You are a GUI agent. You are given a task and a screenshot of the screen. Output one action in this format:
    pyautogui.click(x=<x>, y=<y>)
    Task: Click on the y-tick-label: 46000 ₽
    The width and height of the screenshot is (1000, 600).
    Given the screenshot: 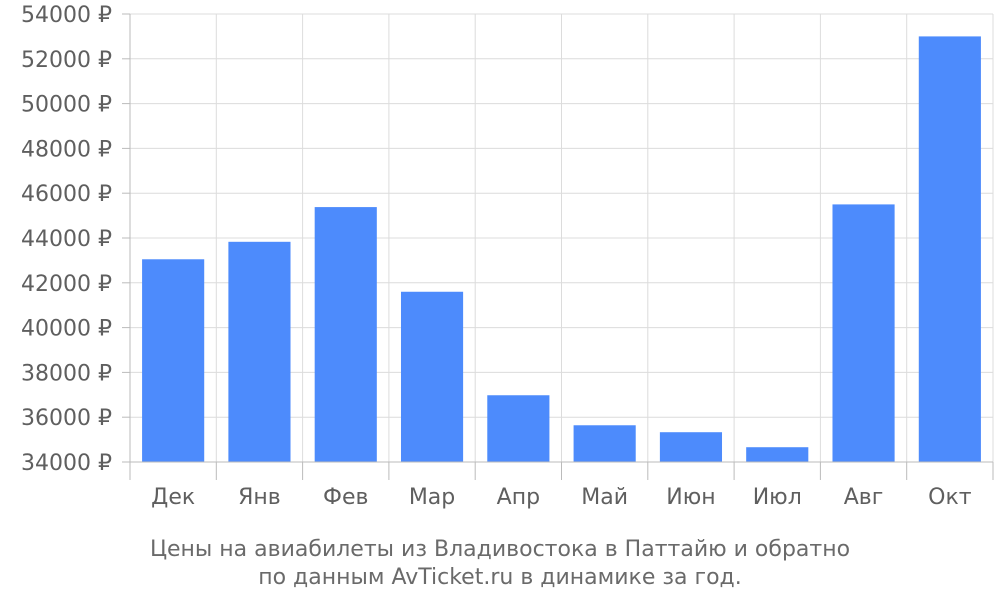 What is the action you would take?
    pyautogui.click(x=66, y=194)
    